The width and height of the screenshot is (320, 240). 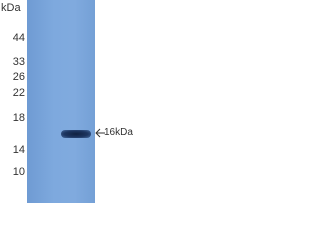 What do you see at coordinates (18, 150) in the screenshot?
I see `marker-label: 14` at bounding box center [18, 150].